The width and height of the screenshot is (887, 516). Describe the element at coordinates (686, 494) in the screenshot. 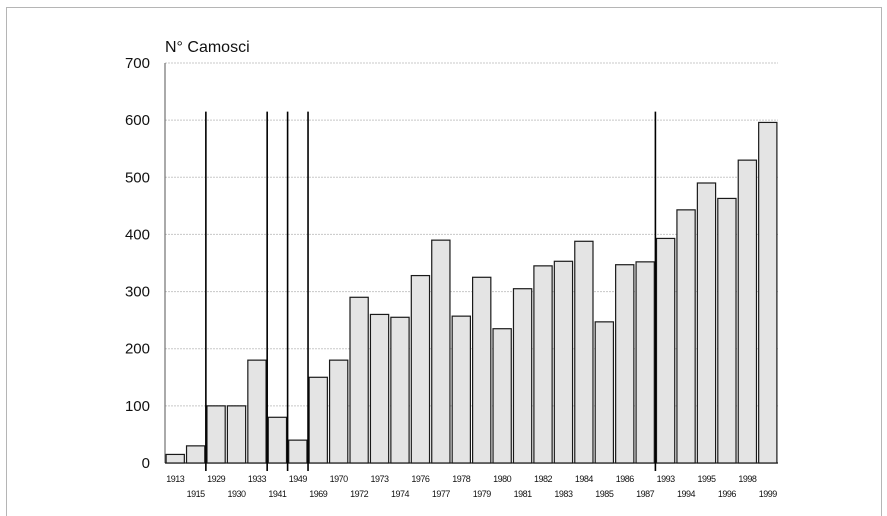

I see `x-tick-label: 1994` at that location.